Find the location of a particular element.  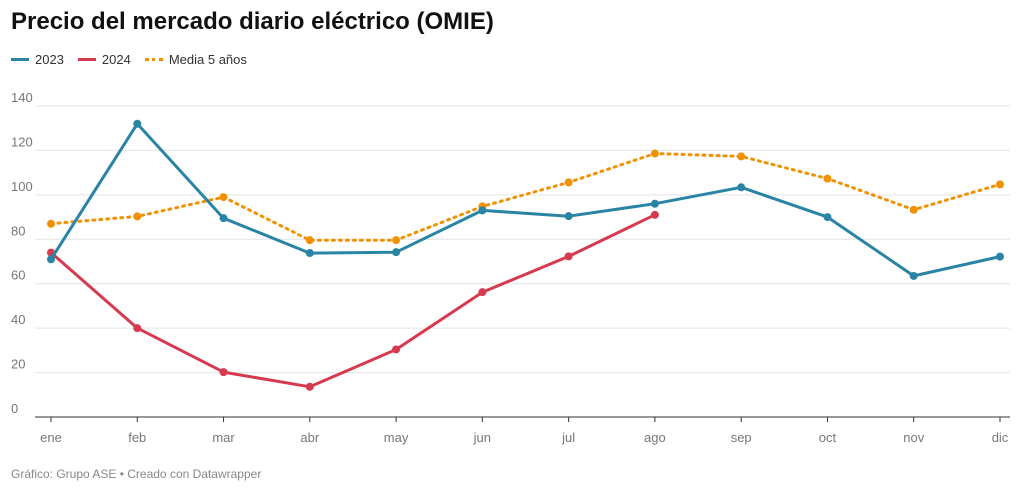

x-tick-label: ene is located at coordinates (51, 437).